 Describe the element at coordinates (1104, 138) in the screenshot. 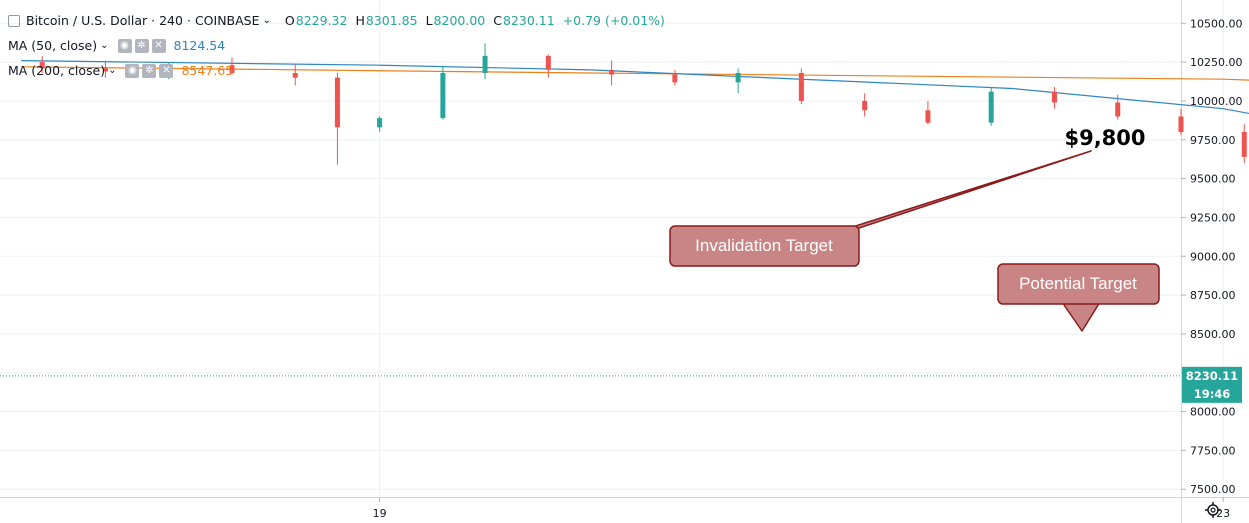

I see `target-price-label: $9,800` at that location.